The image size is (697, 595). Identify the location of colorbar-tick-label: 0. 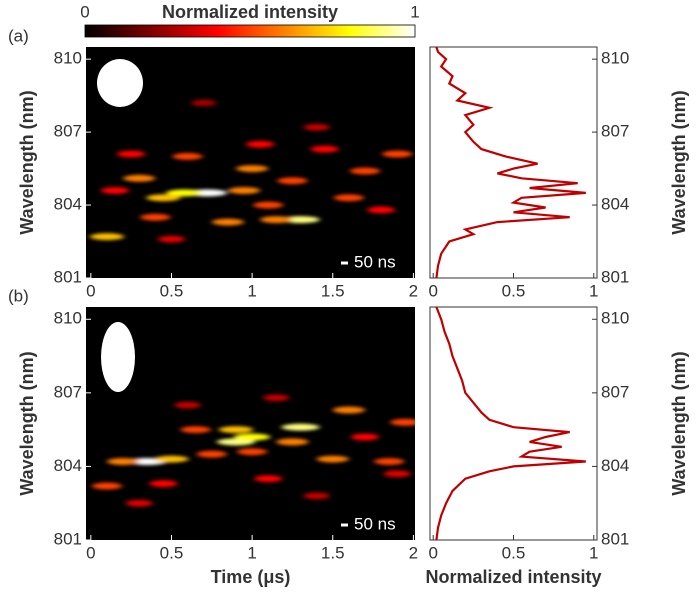
(84, 11).